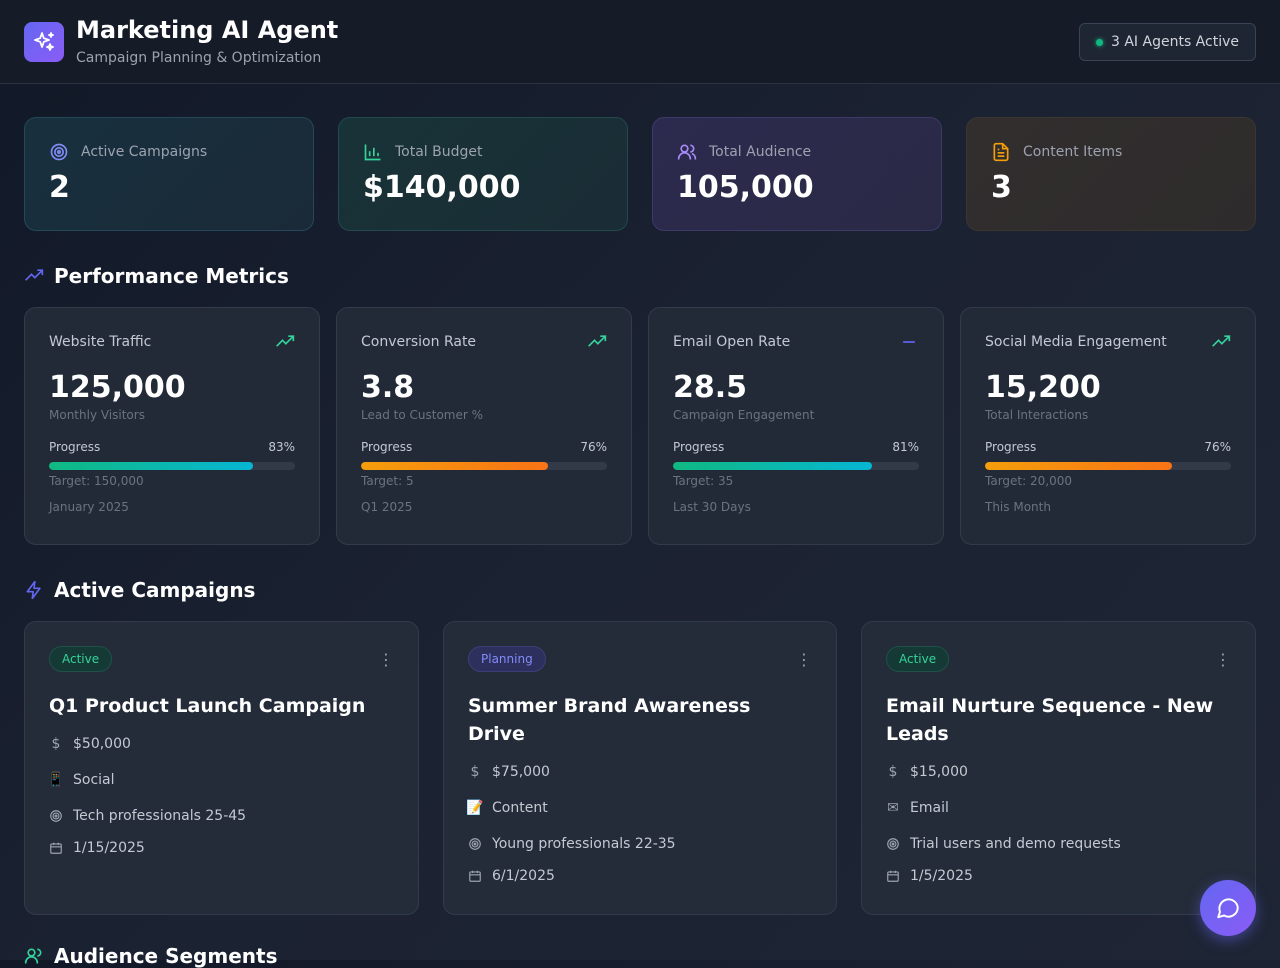 The width and height of the screenshot is (1280, 968). What do you see at coordinates (929, 808) in the screenshot?
I see `campaign-channel: Email` at bounding box center [929, 808].